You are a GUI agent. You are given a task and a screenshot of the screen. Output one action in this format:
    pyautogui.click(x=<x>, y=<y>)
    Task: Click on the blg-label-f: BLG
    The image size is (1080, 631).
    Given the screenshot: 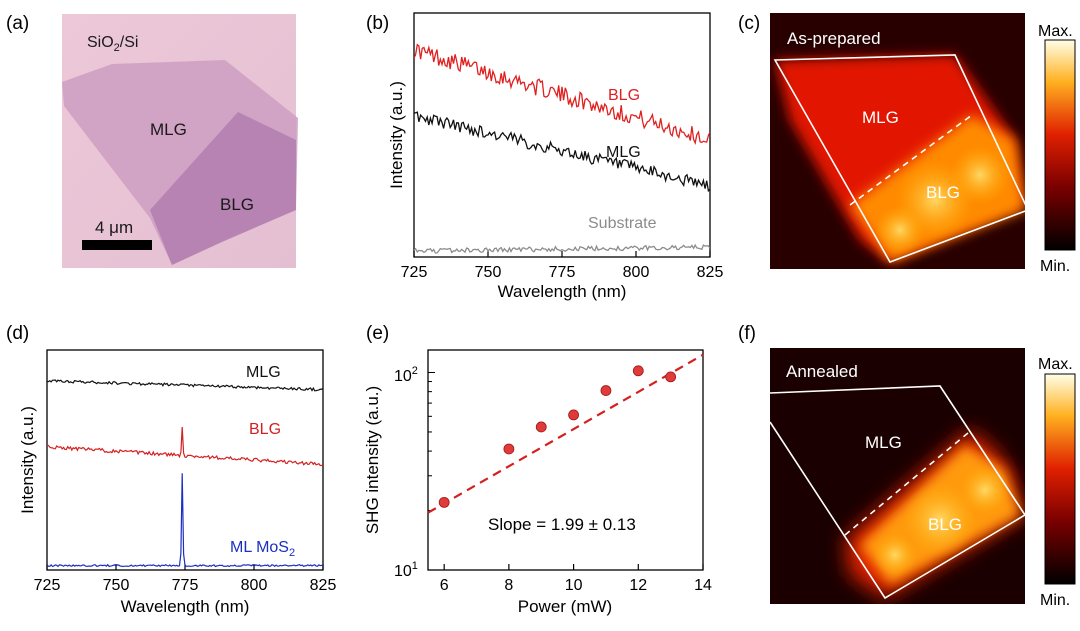 What is the action you would take?
    pyautogui.click(x=945, y=524)
    